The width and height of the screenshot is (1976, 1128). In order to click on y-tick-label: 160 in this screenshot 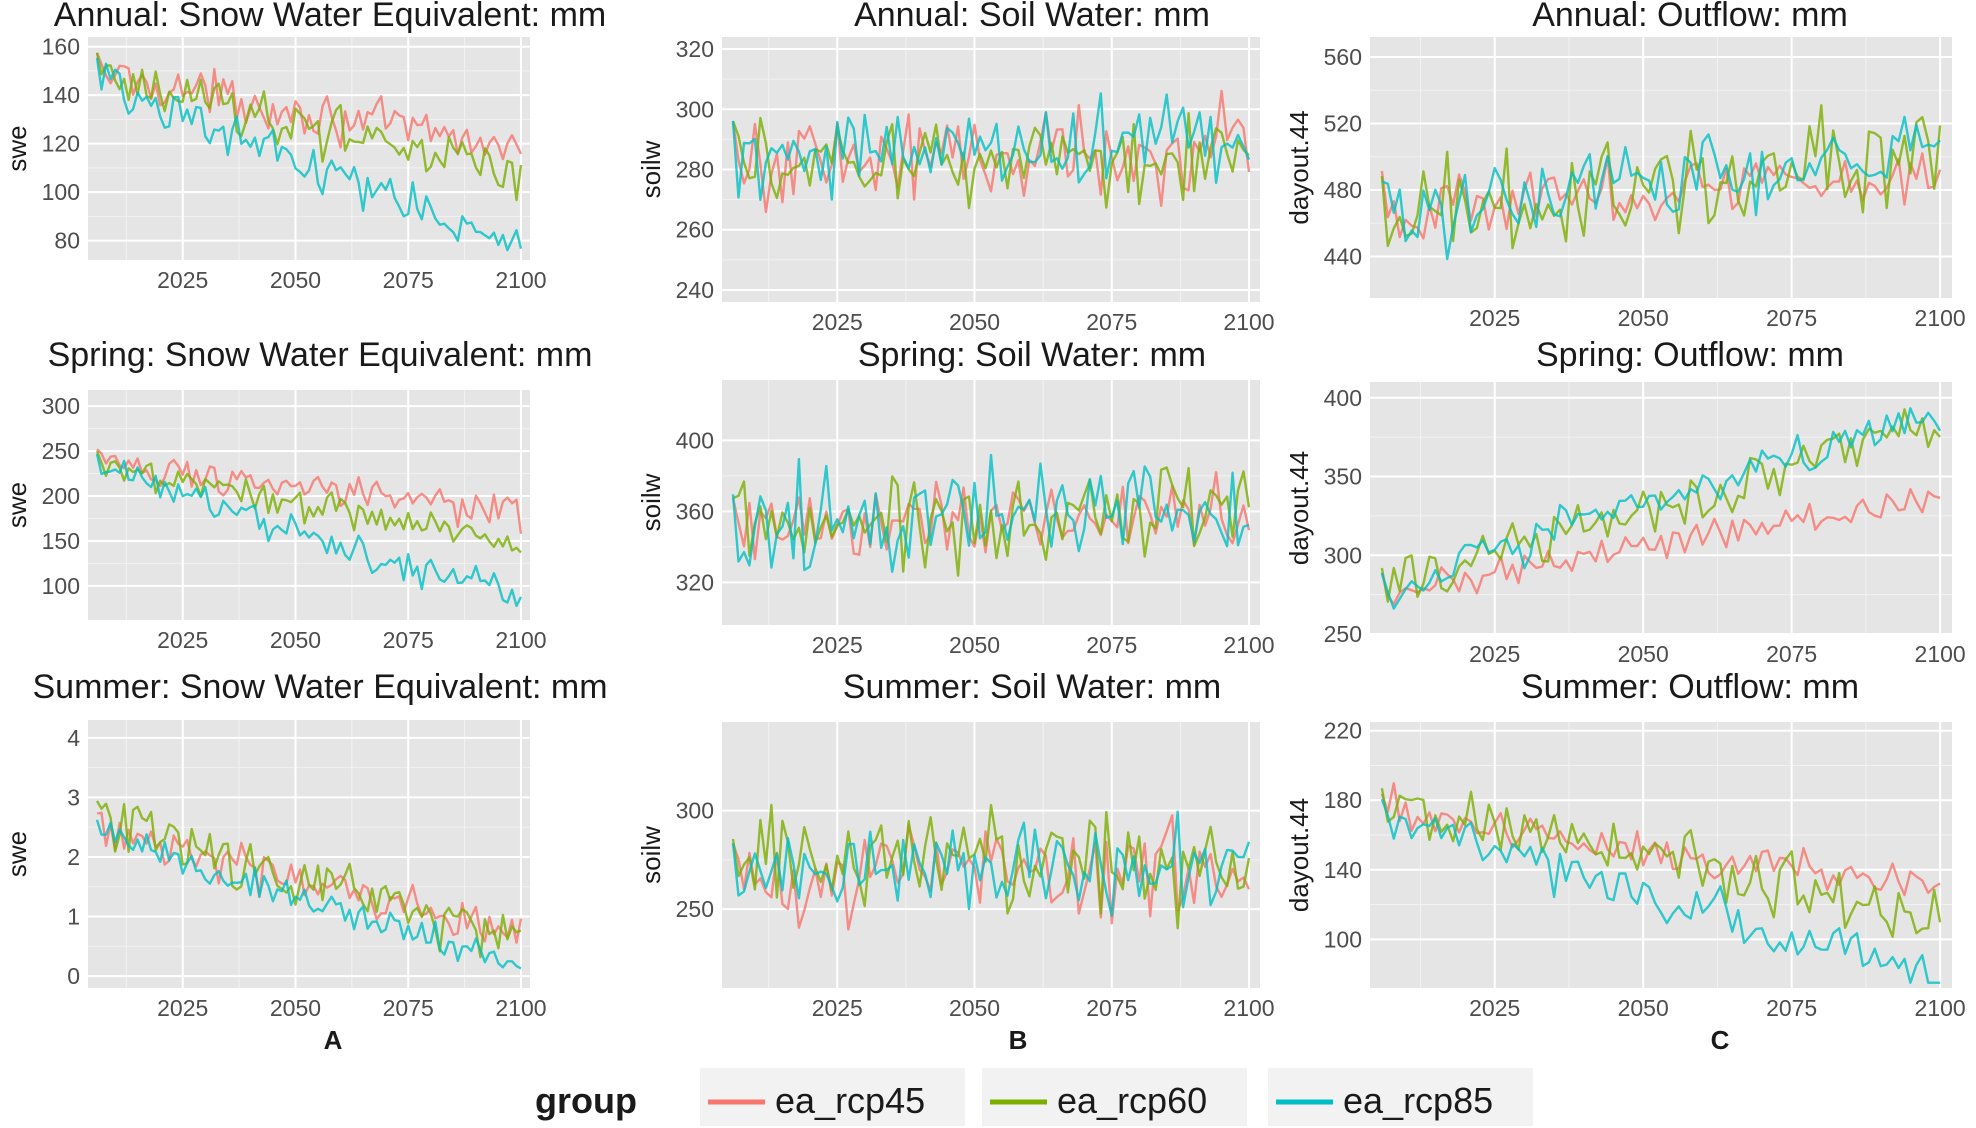, I will do `click(61, 47)`.